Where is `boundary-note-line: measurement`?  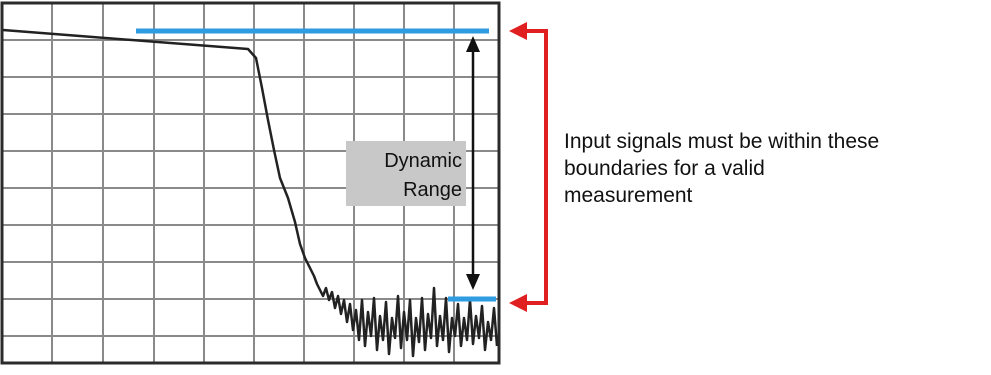
boundary-note-line: measurement is located at coordinates (628, 195).